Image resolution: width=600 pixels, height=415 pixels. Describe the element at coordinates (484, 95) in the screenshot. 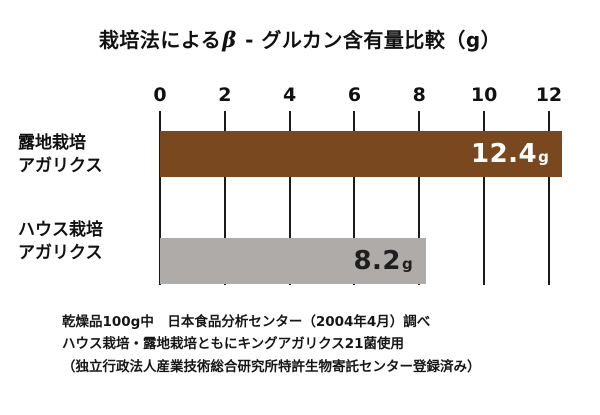

I see `axis-tick-label: 10` at that location.